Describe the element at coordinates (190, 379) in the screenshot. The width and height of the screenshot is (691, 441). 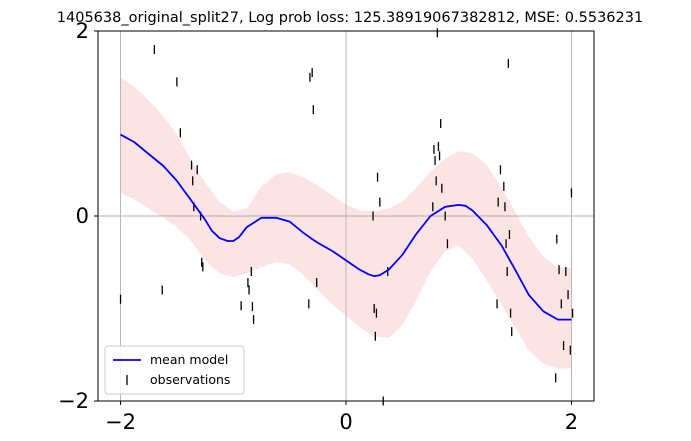
I see `legend-label-observations: observations` at that location.